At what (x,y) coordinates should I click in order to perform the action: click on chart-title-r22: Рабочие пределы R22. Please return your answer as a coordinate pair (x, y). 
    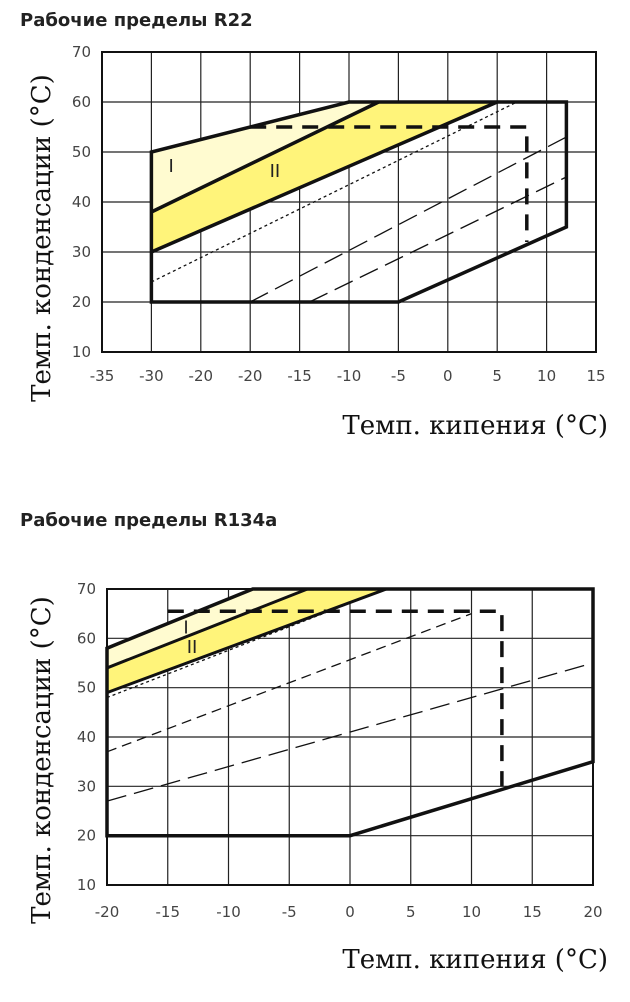
    Looking at the image, I should click on (136, 20).